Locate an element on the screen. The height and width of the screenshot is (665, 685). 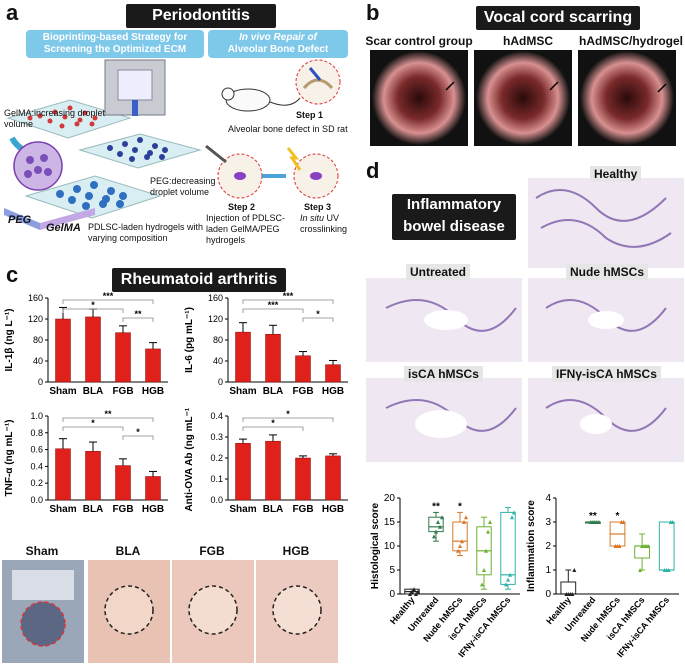
y-tick-label: 1 is located at coordinates (548, 570).